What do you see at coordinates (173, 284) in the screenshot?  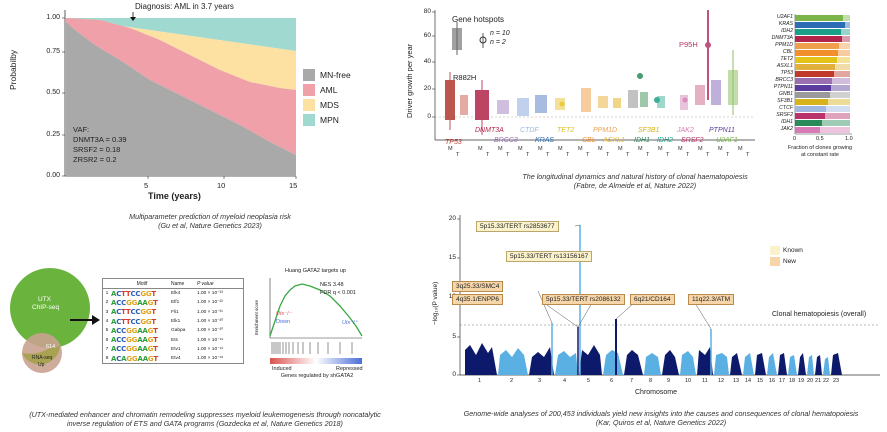 I see `table-header-row: Motif Name P value` at bounding box center [173, 284].